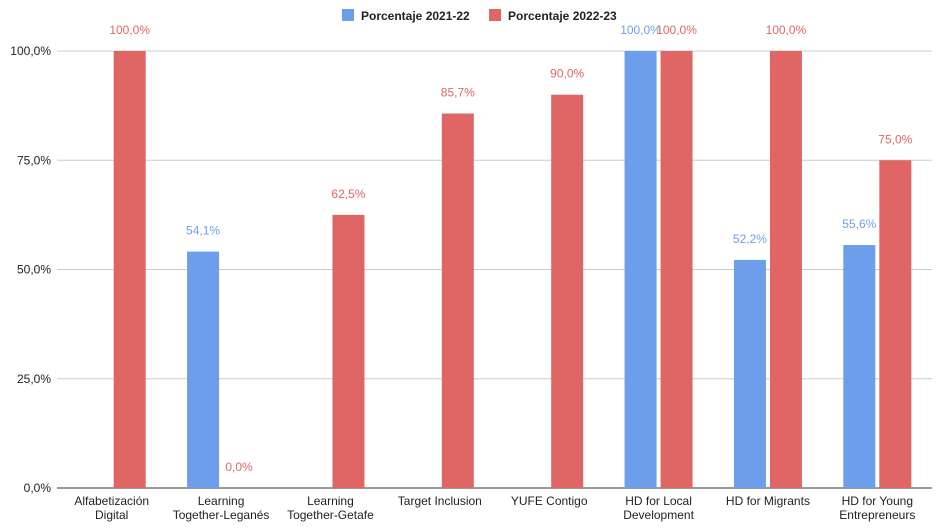 This screenshot has height=529, width=942. What do you see at coordinates (239, 467) in the screenshot?
I see `data-label: 0,0%` at bounding box center [239, 467].